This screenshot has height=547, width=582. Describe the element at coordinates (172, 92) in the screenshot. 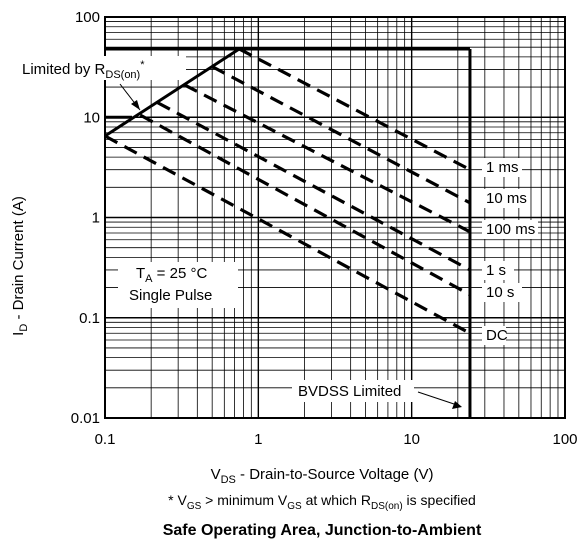

I see `rds-on-limit-line` at that location.